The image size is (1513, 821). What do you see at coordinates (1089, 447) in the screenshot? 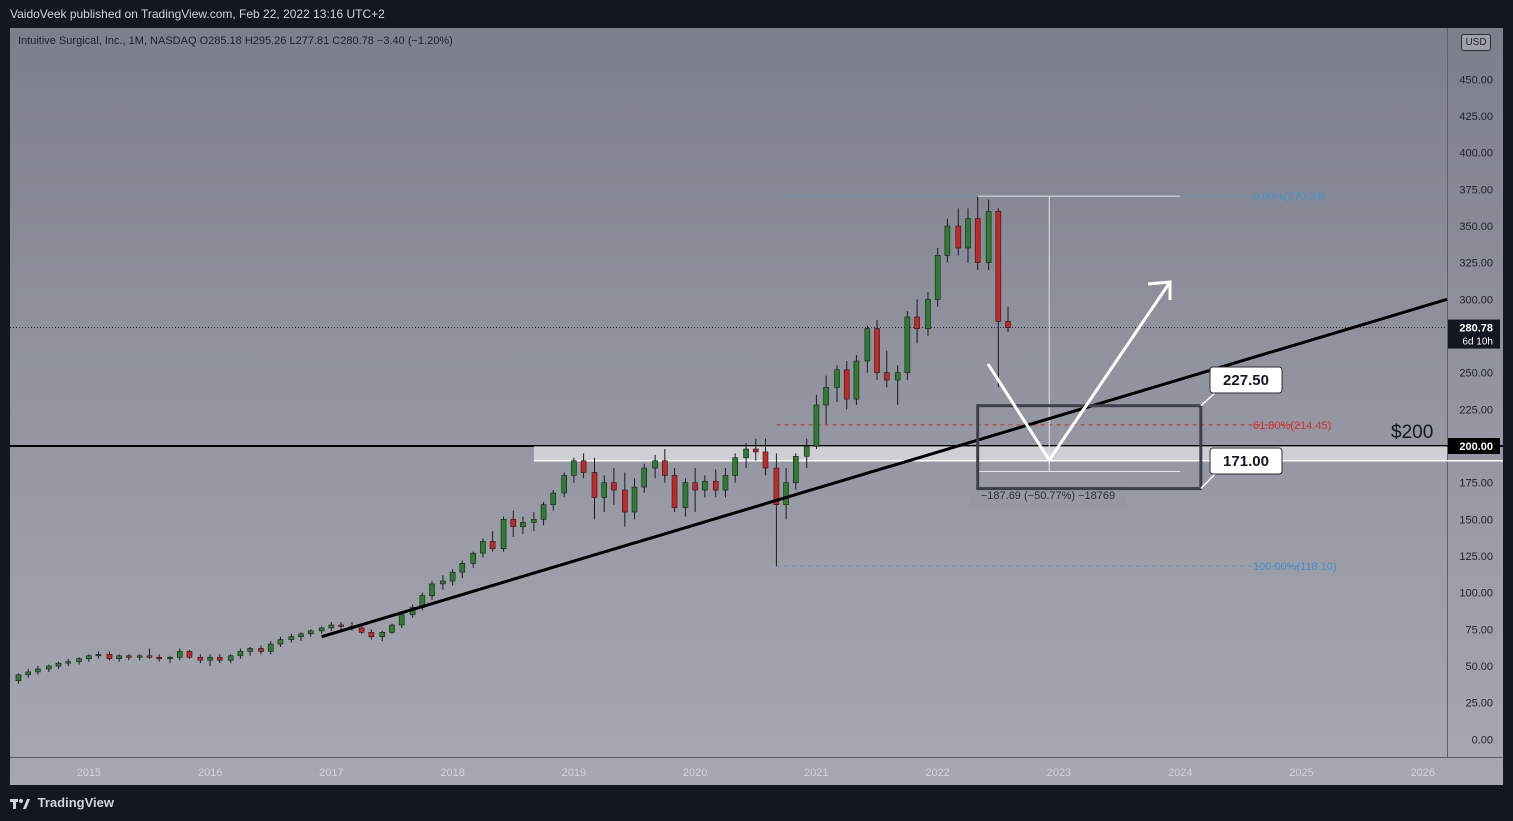
I see `target-box` at bounding box center [1089, 447].